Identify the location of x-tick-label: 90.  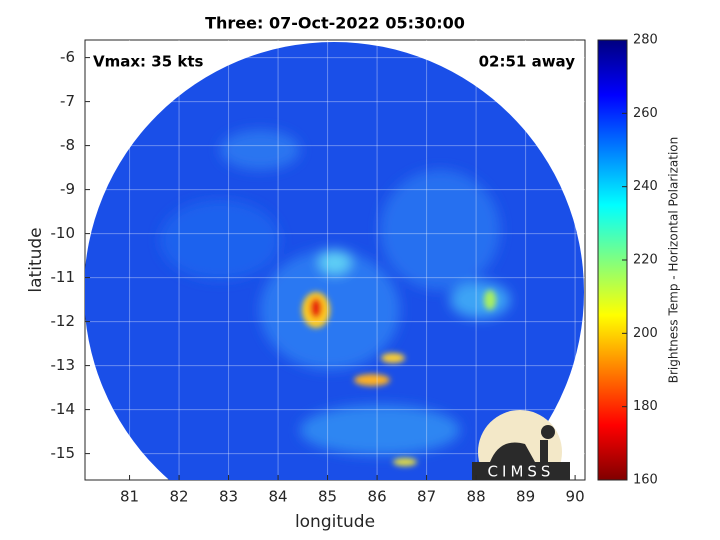
(575, 497).